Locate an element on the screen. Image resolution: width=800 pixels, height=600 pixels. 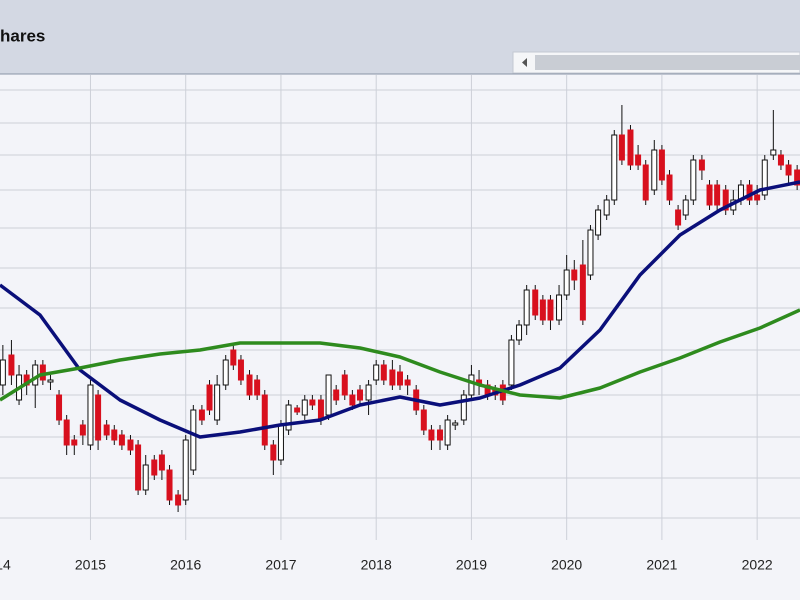
x-tick-label: 2017 is located at coordinates (280, 565).